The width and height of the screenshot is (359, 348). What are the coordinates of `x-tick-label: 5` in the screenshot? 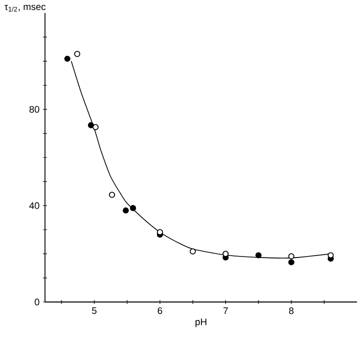 It's located at (94, 310).